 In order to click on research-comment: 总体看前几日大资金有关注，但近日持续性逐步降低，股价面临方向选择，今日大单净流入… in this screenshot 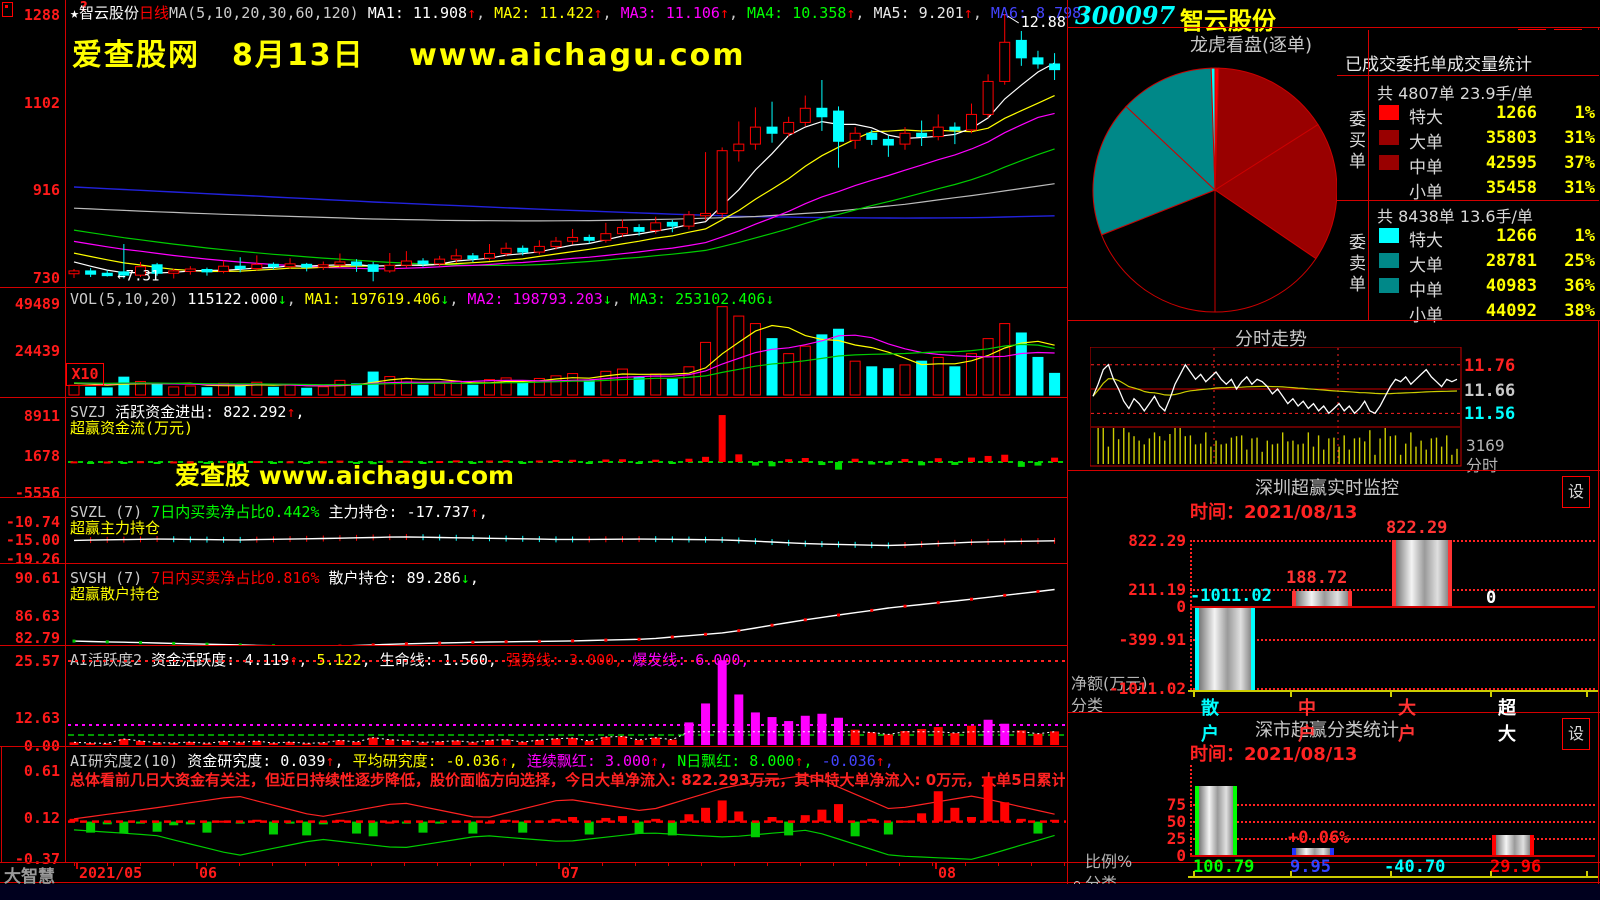, I will do `click(567, 780)`.